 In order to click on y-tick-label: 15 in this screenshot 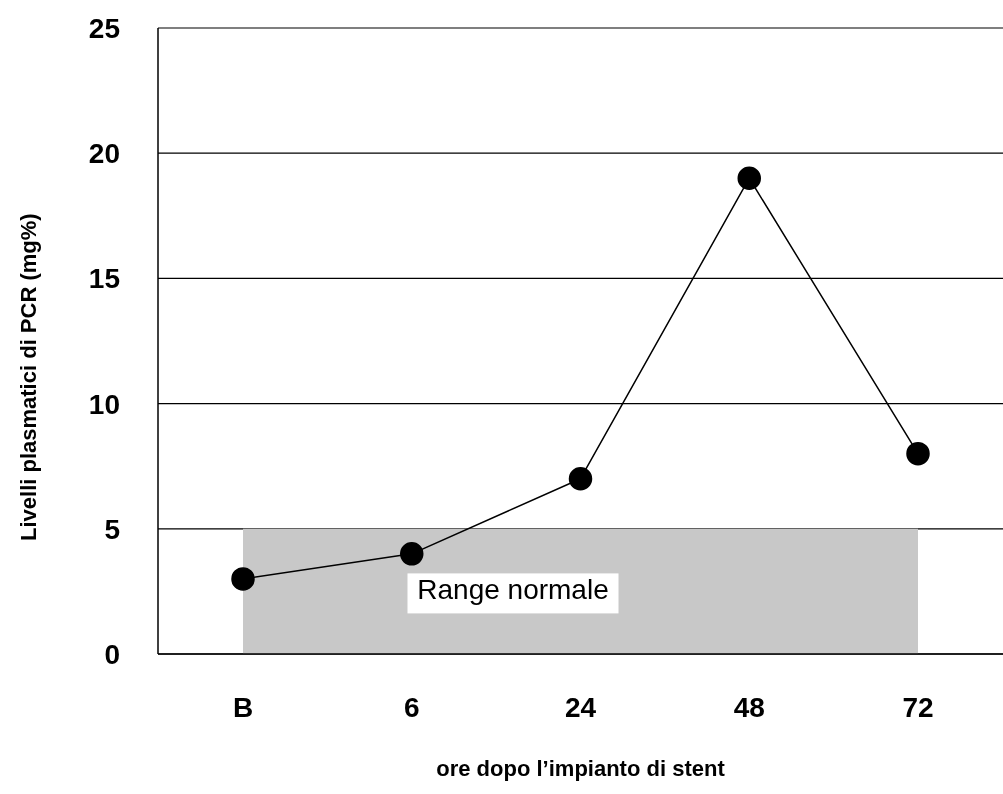, I will do `click(104, 279)`.